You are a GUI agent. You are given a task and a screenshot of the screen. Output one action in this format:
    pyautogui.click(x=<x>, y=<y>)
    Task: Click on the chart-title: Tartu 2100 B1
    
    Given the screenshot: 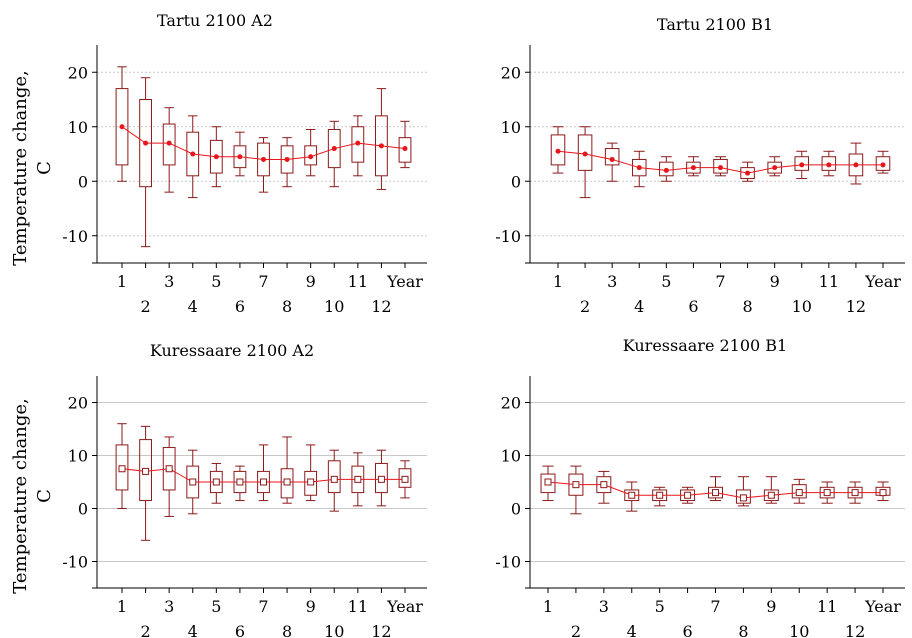 What is the action you would take?
    pyautogui.click(x=715, y=24)
    